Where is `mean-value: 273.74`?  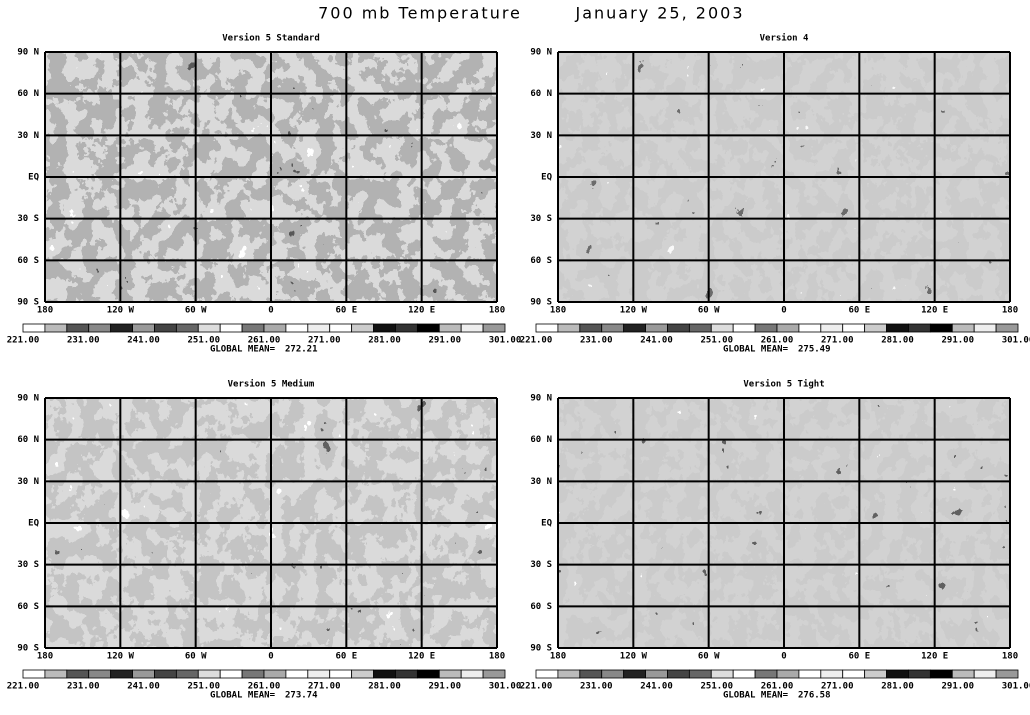 mean-value: 273.74 is located at coordinates (301, 696).